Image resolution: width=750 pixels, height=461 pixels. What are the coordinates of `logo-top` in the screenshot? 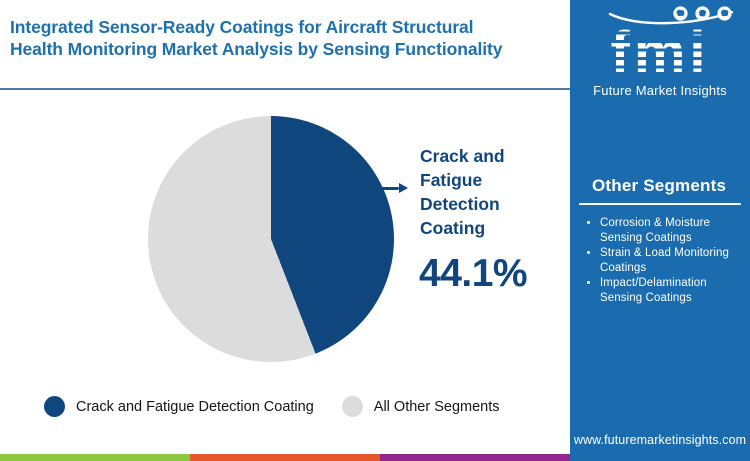 It's located at (660, 15).